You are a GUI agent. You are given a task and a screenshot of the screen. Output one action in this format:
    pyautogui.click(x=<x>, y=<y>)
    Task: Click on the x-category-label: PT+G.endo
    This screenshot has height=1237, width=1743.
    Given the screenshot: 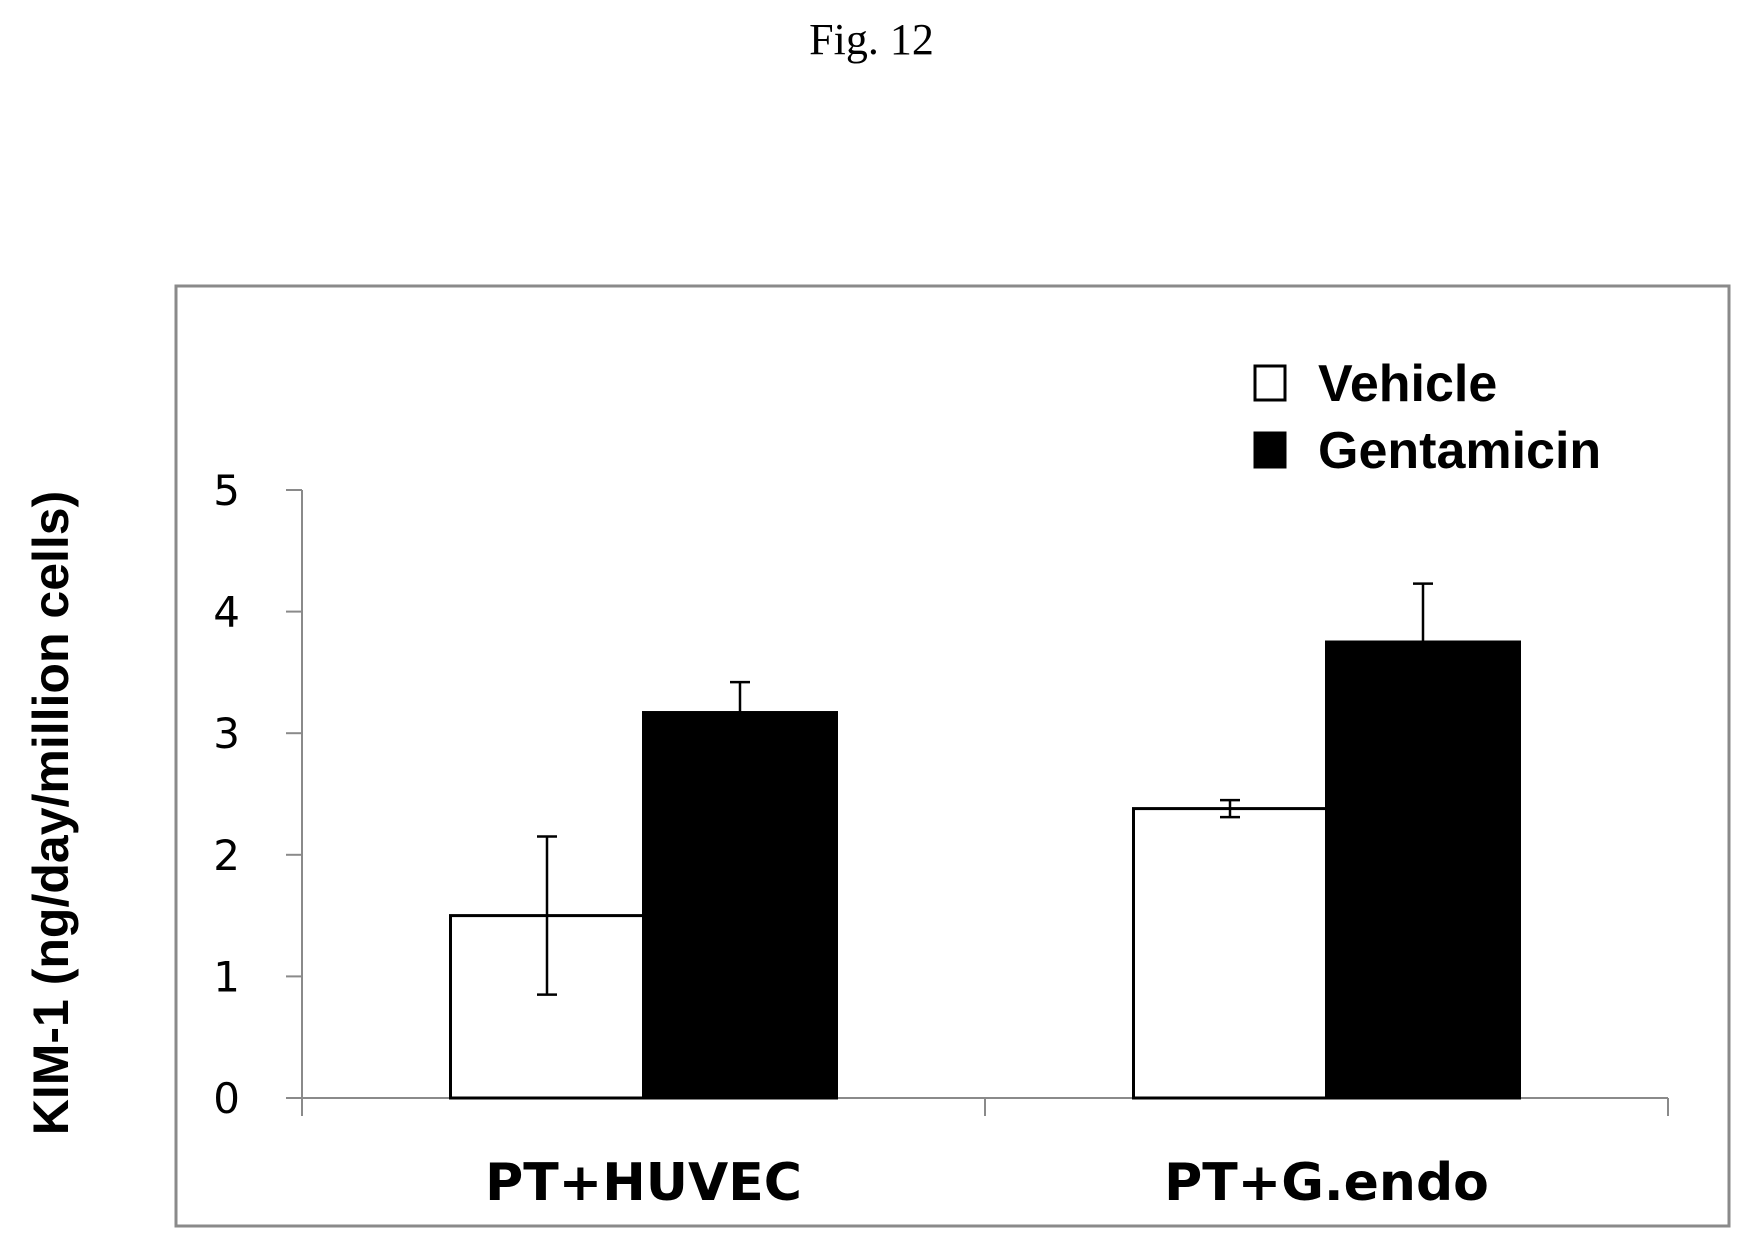 What is the action you would take?
    pyautogui.click(x=1326, y=1183)
    